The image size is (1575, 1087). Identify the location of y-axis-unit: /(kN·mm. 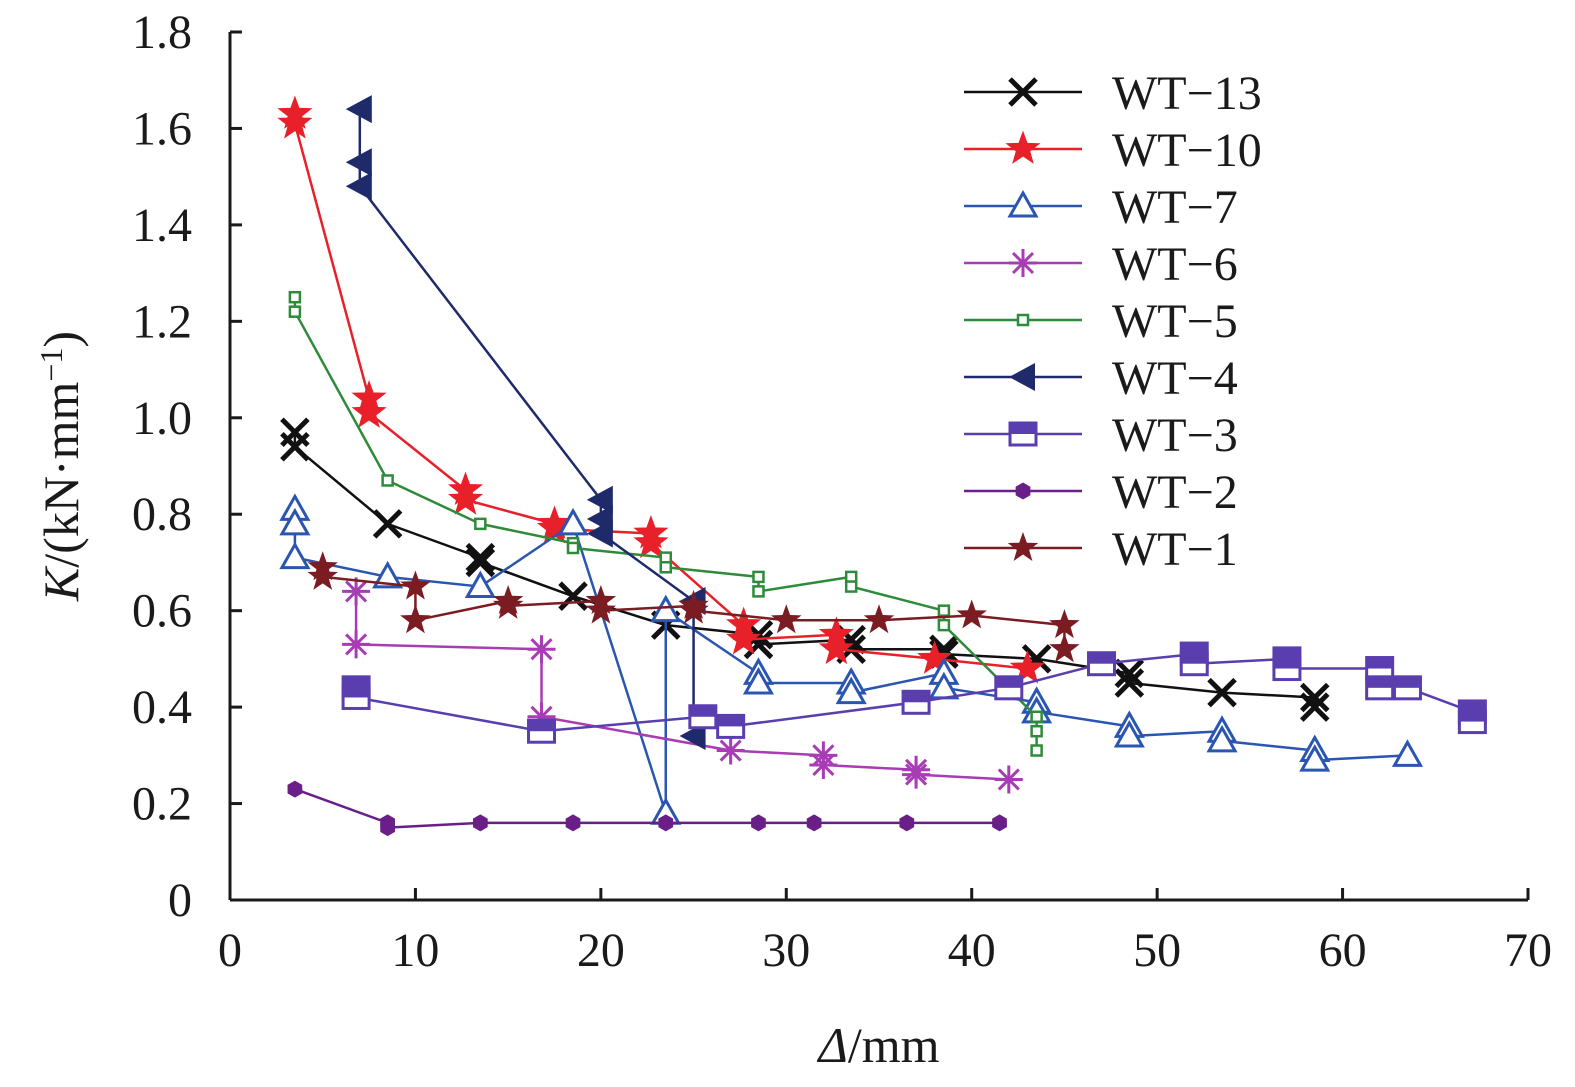
(61, 475).